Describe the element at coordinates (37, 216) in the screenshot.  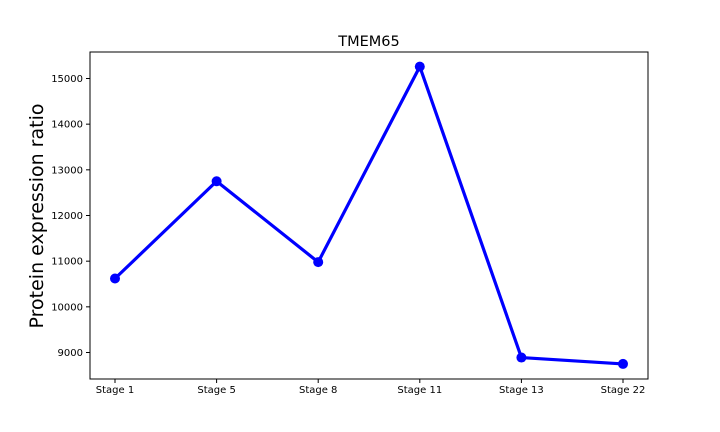
I see `y-axis-label: Protein expression ratio` at that location.